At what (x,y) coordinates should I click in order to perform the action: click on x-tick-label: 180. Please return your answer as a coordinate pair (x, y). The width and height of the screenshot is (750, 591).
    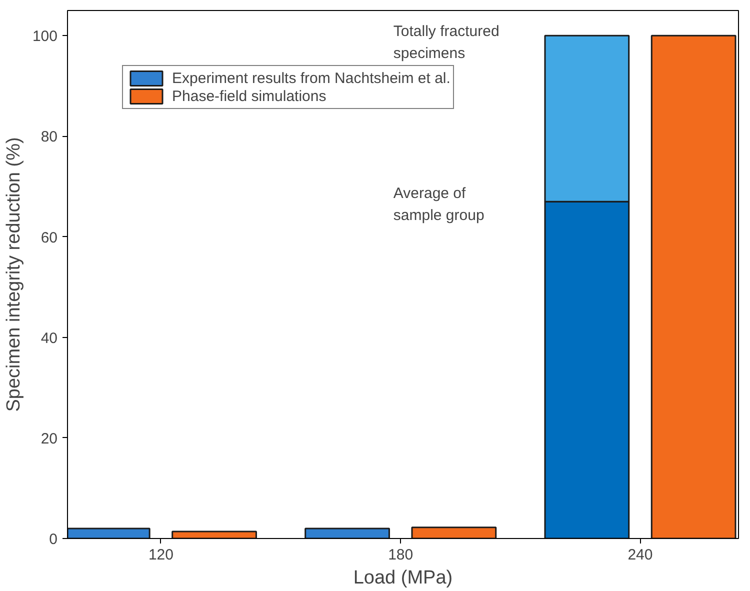
    Looking at the image, I should click on (401, 555).